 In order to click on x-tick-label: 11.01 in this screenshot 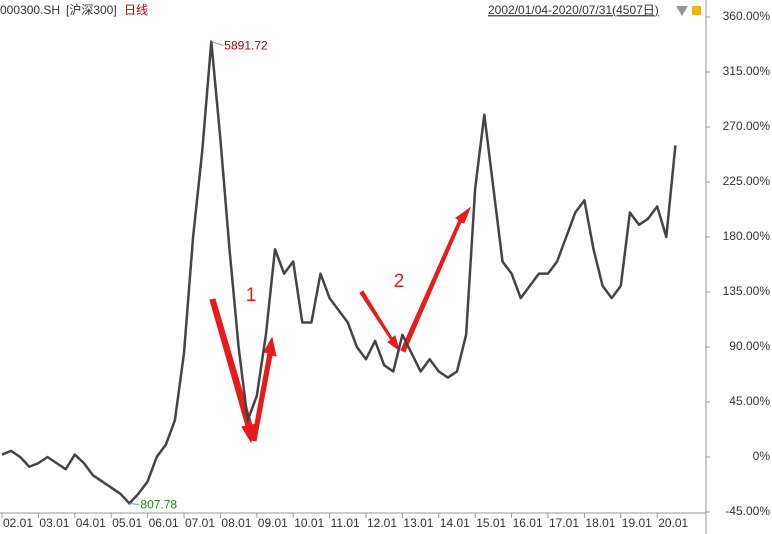, I will do `click(345, 523)`.